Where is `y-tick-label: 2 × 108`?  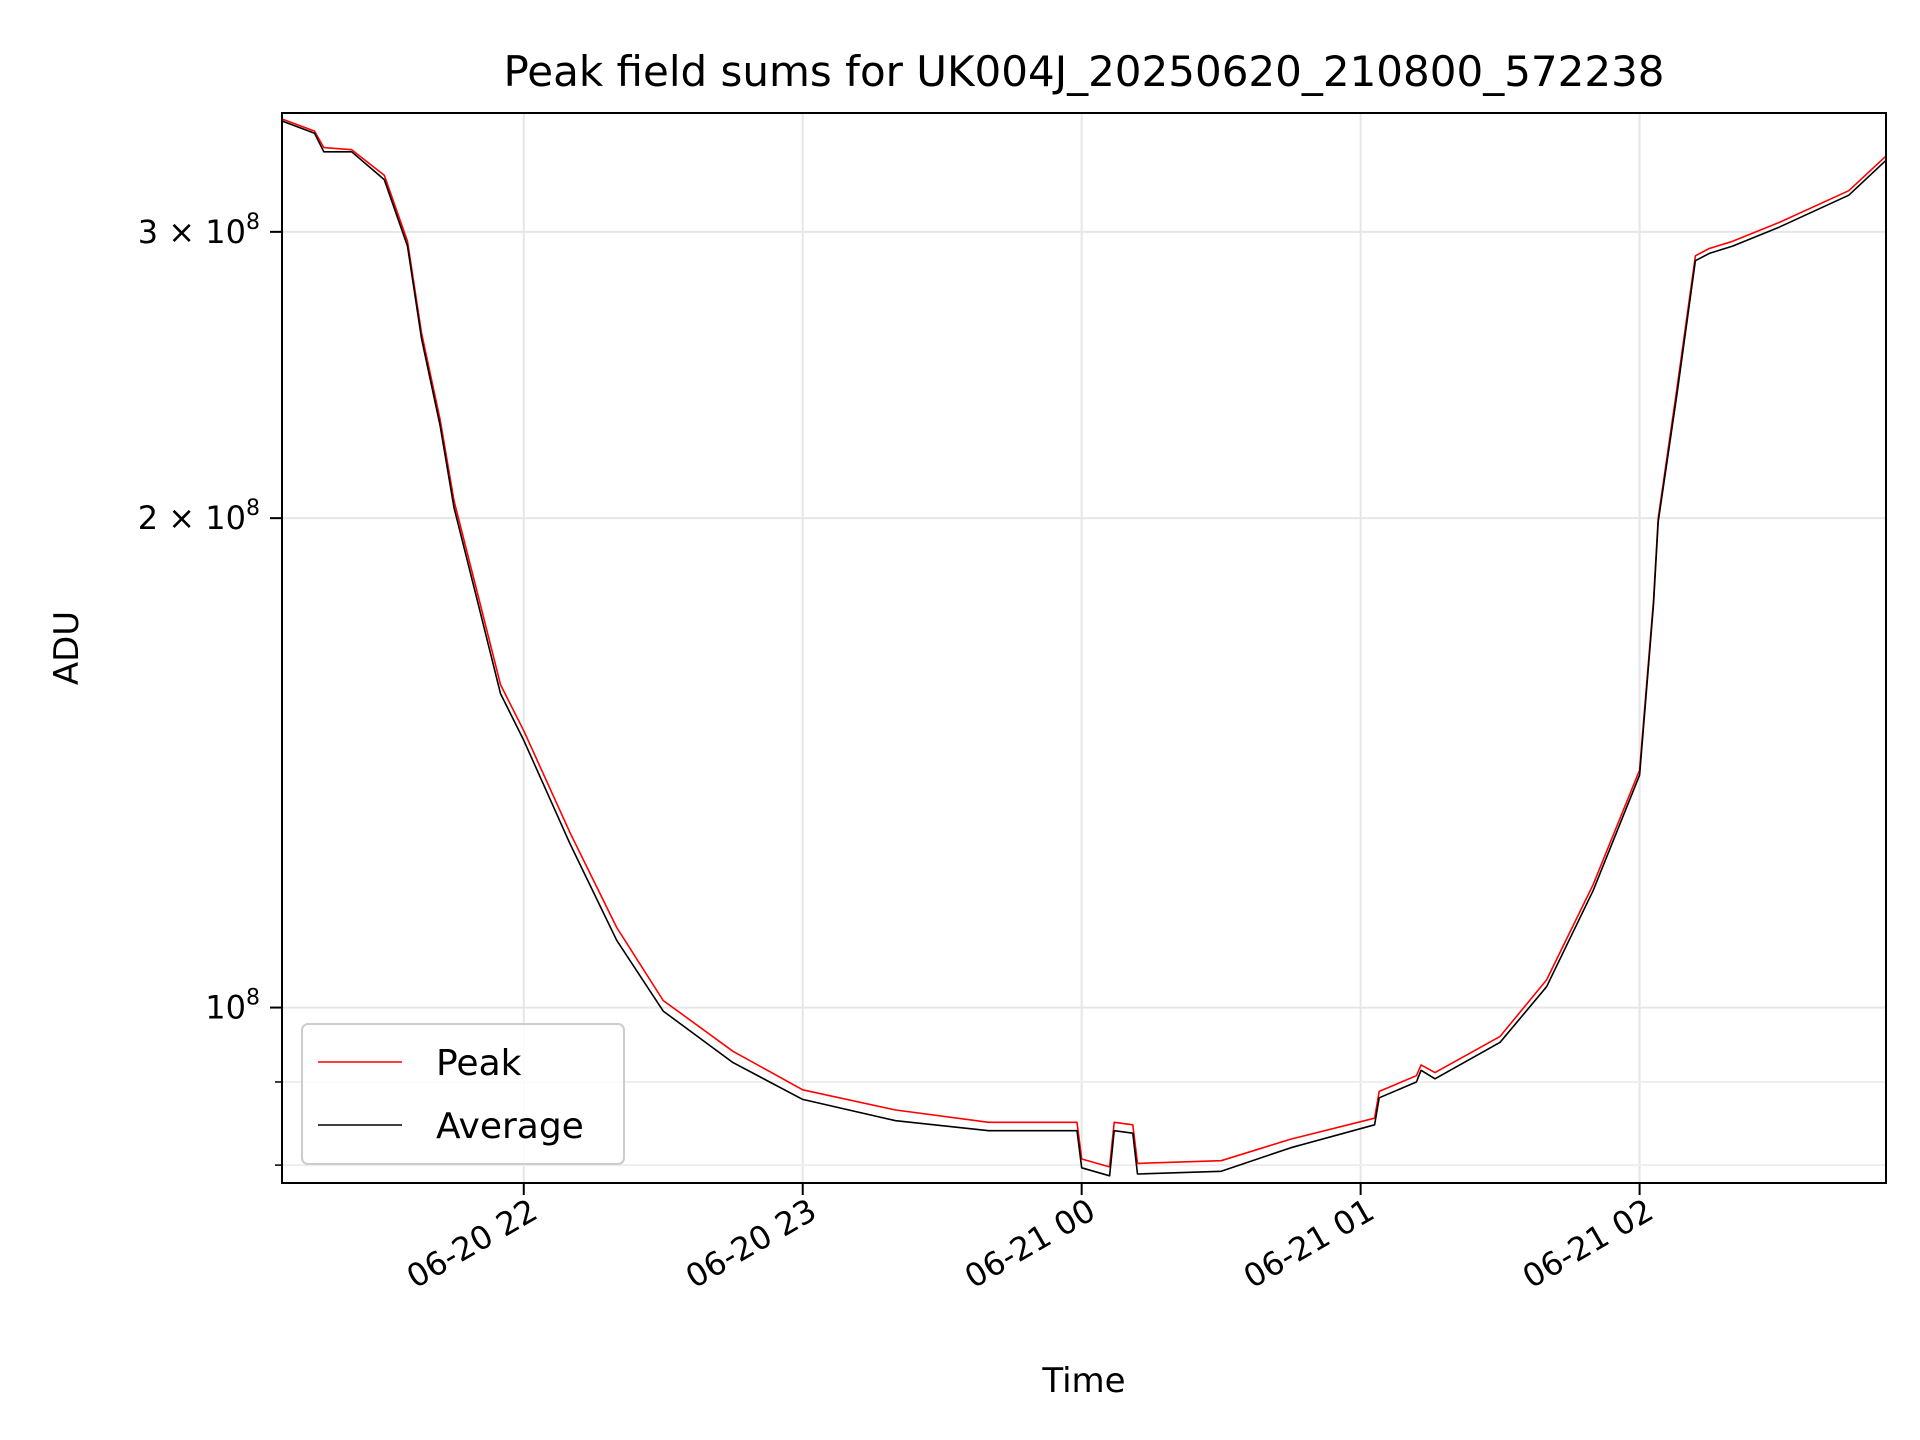 y-tick-label: 2 × 108 is located at coordinates (199, 516).